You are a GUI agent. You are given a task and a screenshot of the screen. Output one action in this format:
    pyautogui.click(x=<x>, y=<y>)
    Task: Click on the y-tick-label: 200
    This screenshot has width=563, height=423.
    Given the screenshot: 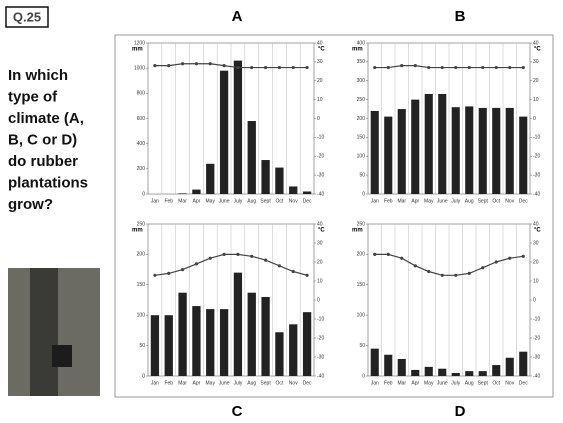 What is the action you would take?
    pyautogui.click(x=141, y=169)
    